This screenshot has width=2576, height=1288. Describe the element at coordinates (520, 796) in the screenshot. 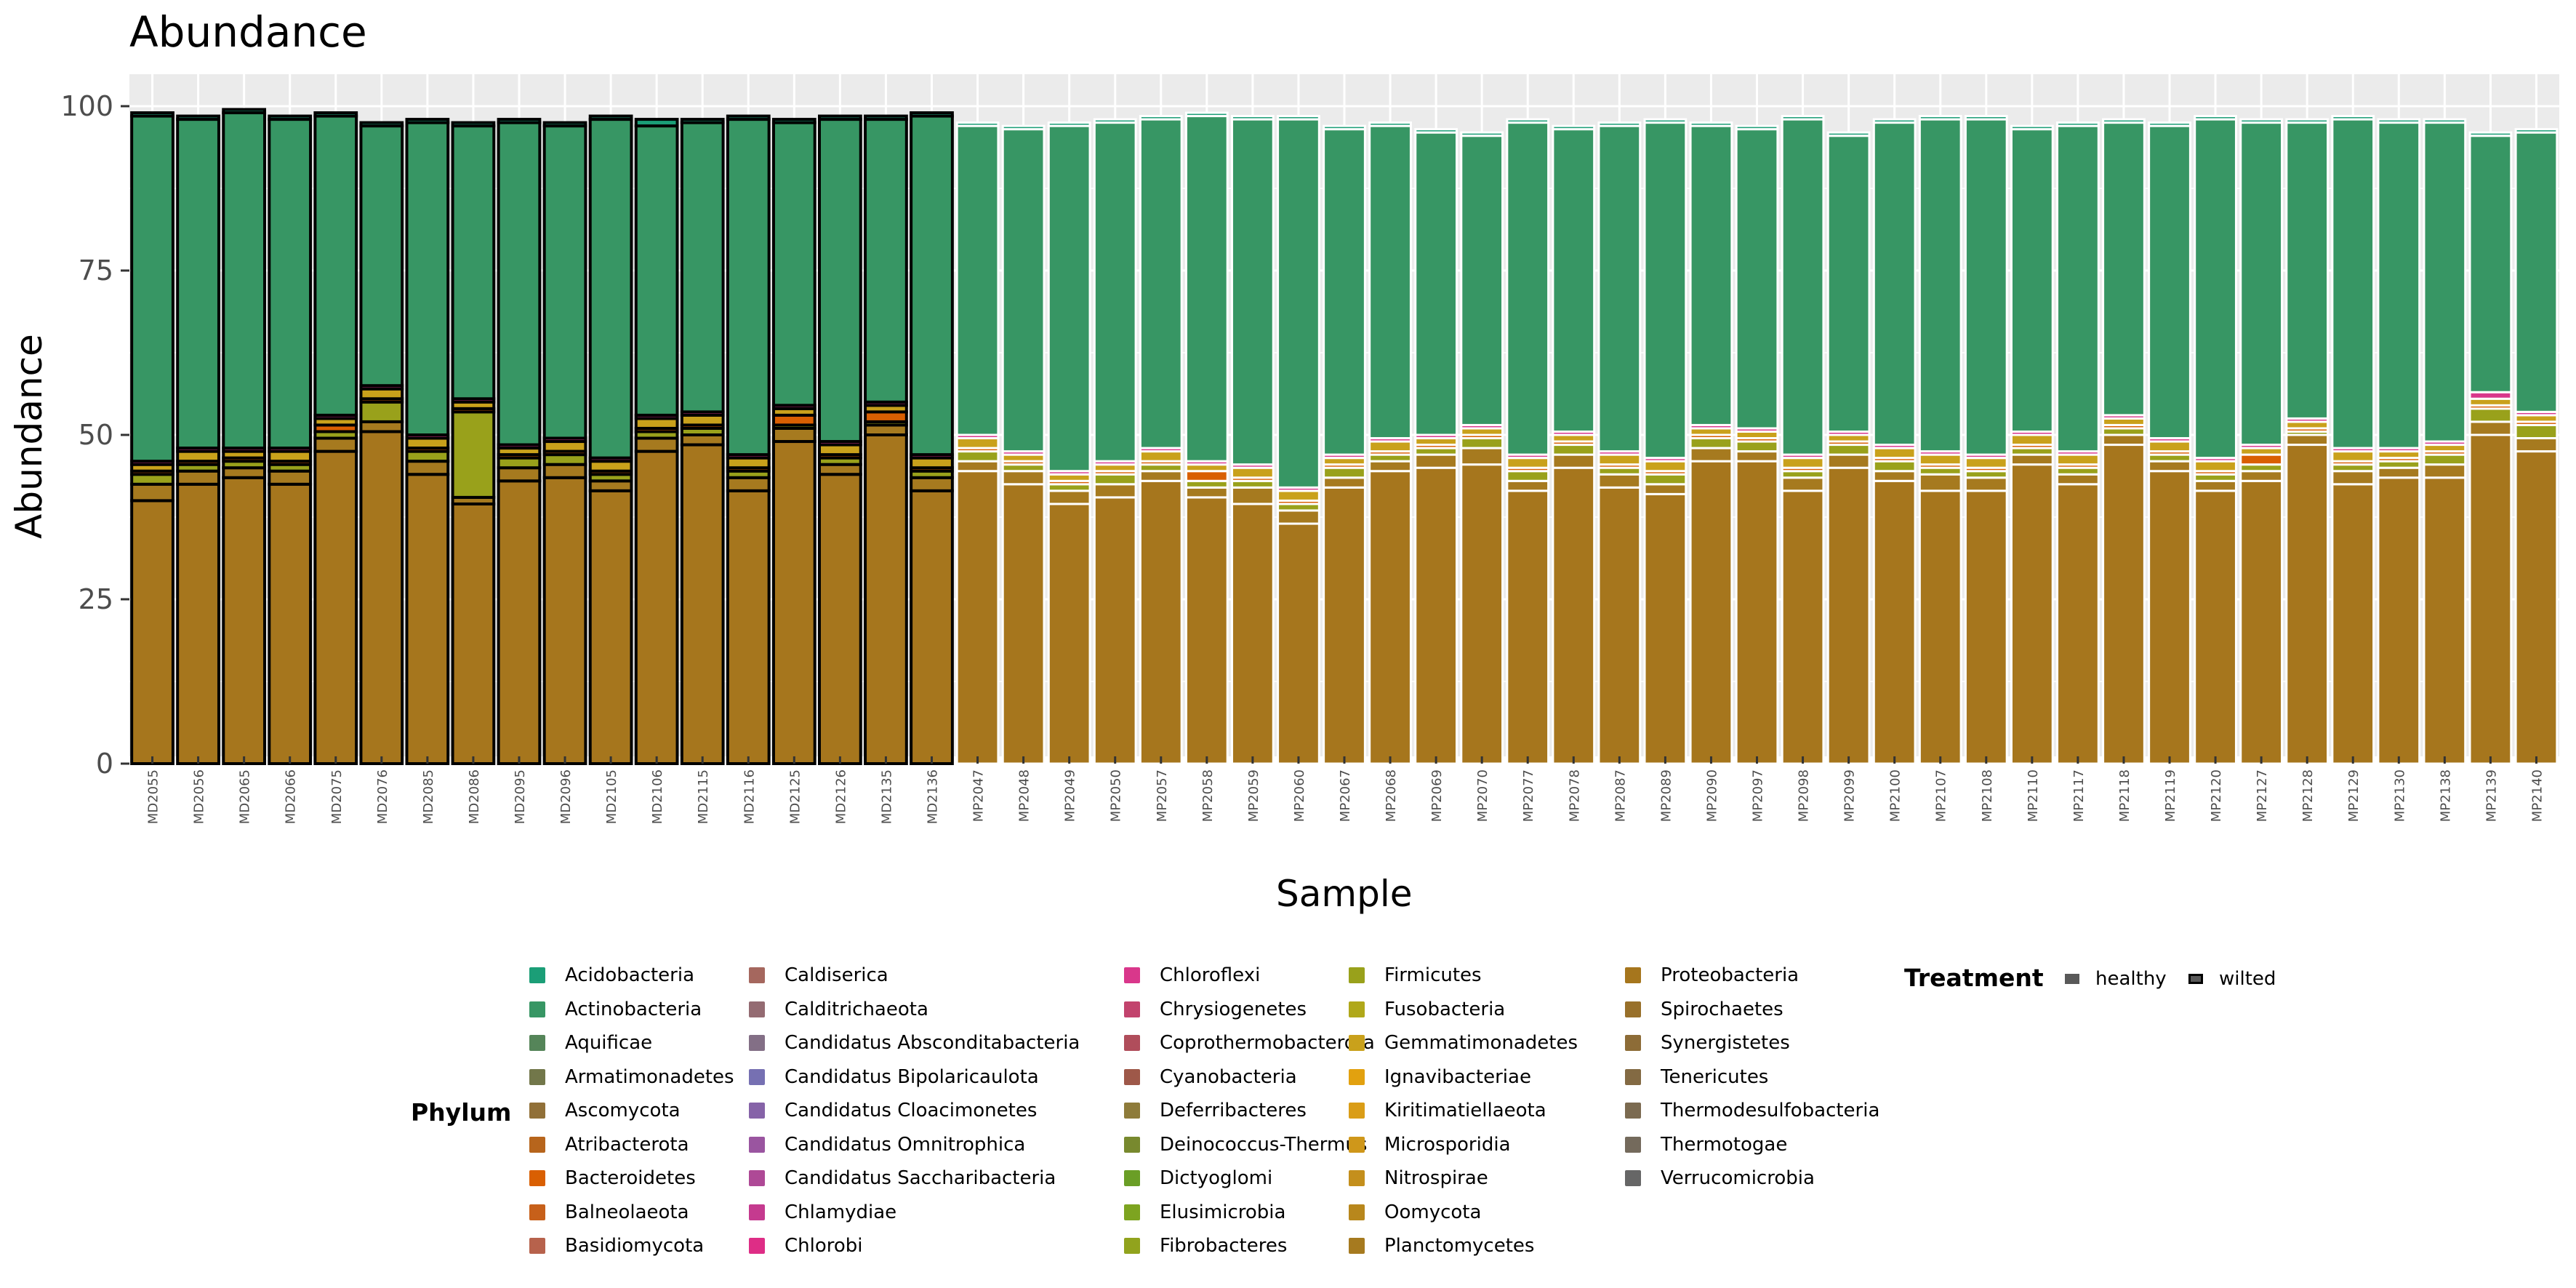

I see `x-tick-label: MD2095` at that location.